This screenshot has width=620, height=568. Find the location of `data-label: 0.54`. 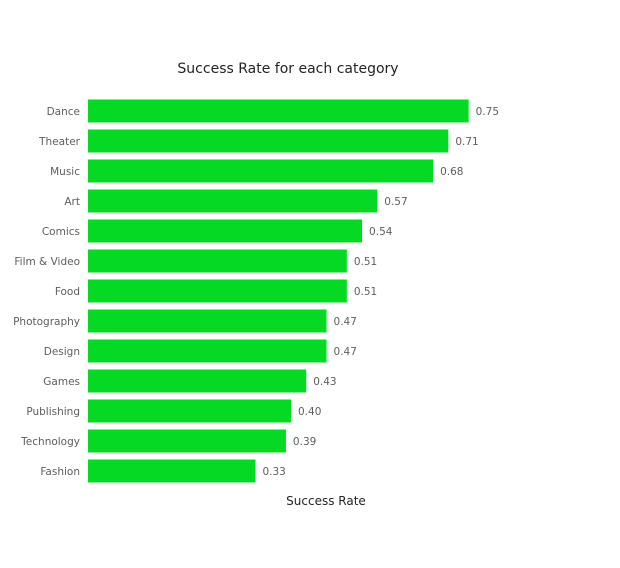

data-label: 0.54 is located at coordinates (381, 232).